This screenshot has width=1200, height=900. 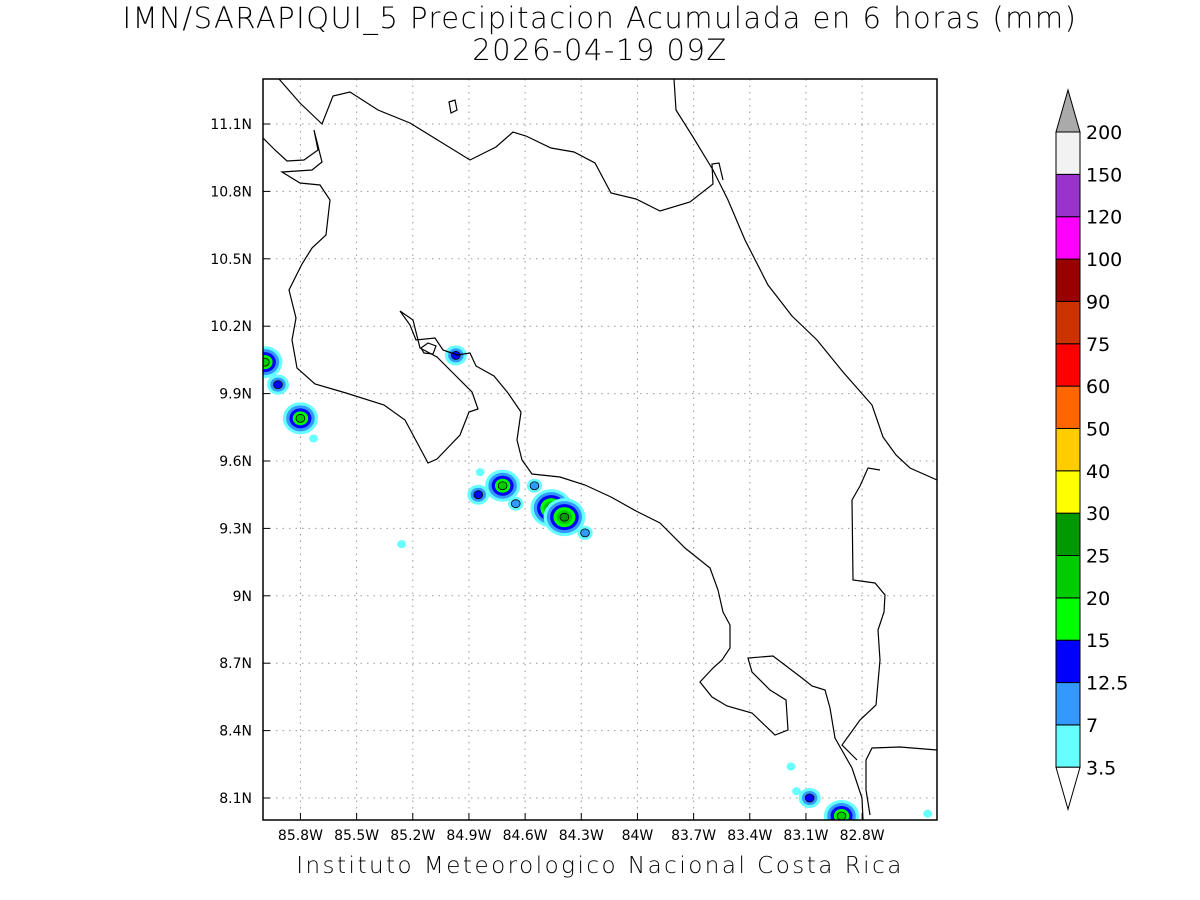 I want to click on lat-tick-label: 8.1N, so click(x=235, y=799).